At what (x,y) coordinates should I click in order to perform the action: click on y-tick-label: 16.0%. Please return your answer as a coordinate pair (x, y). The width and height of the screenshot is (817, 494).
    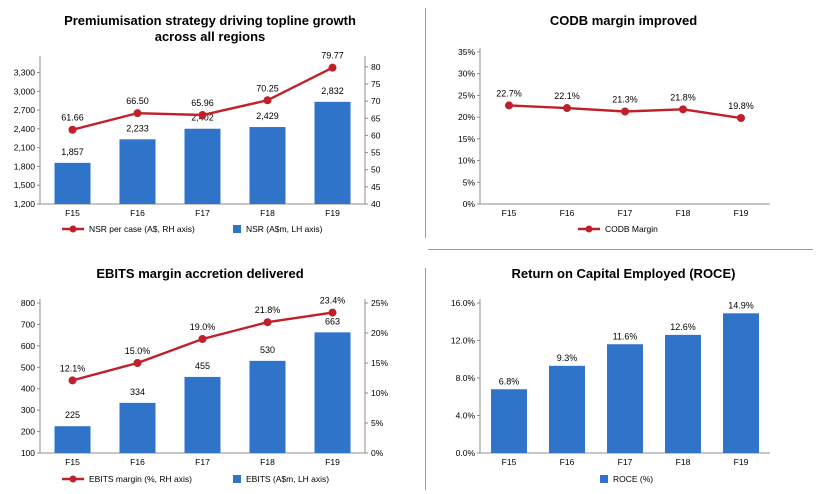
    Looking at the image, I should click on (463, 303).